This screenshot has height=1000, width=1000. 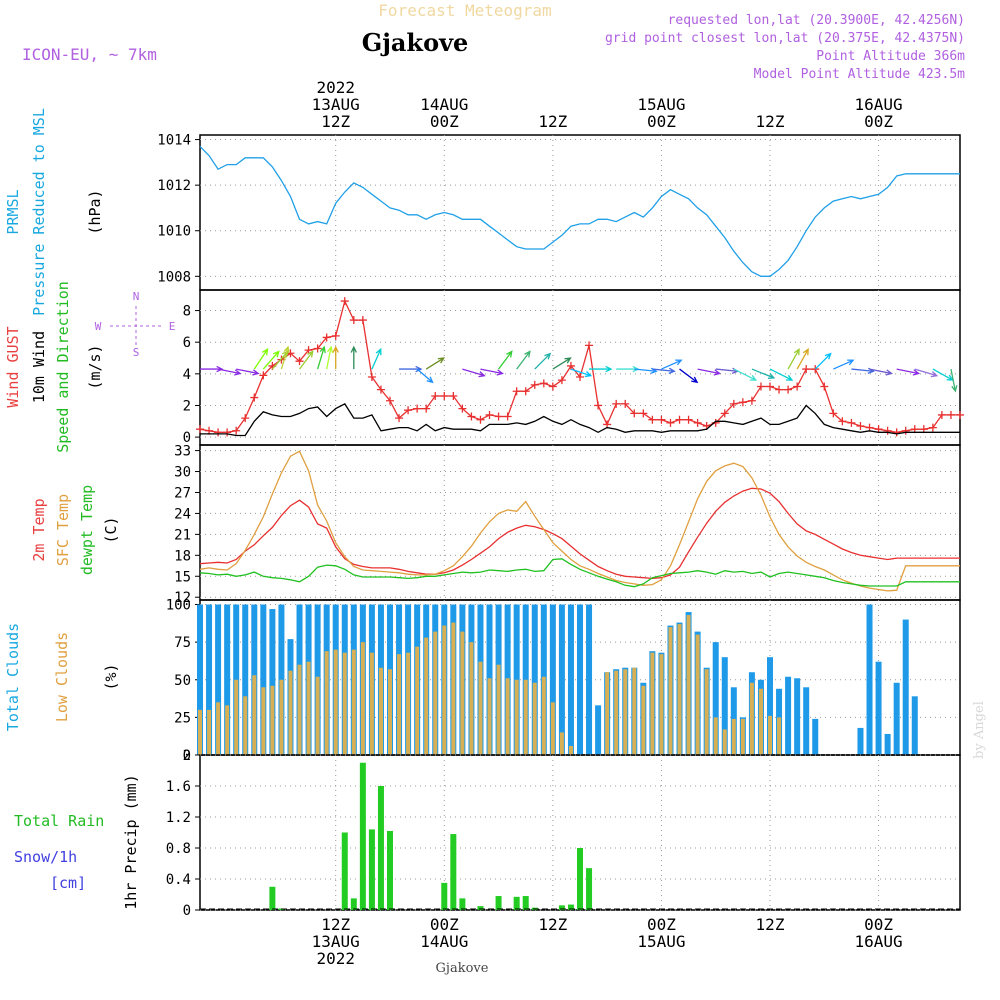 What do you see at coordinates (444, 941) in the screenshot?
I see `bottom-time-label: 14AUG` at bounding box center [444, 941].